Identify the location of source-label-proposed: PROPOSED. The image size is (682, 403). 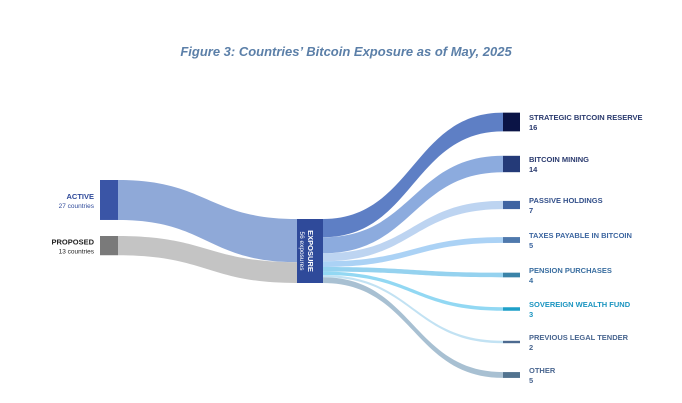
(72, 242).